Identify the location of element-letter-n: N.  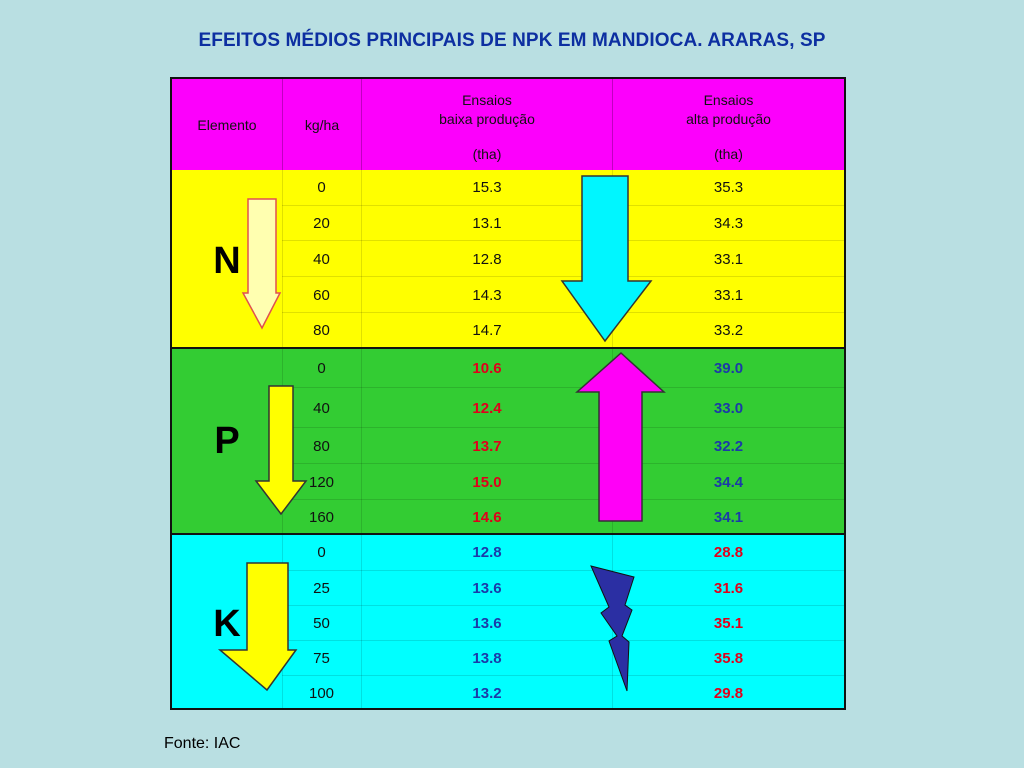
(227, 261).